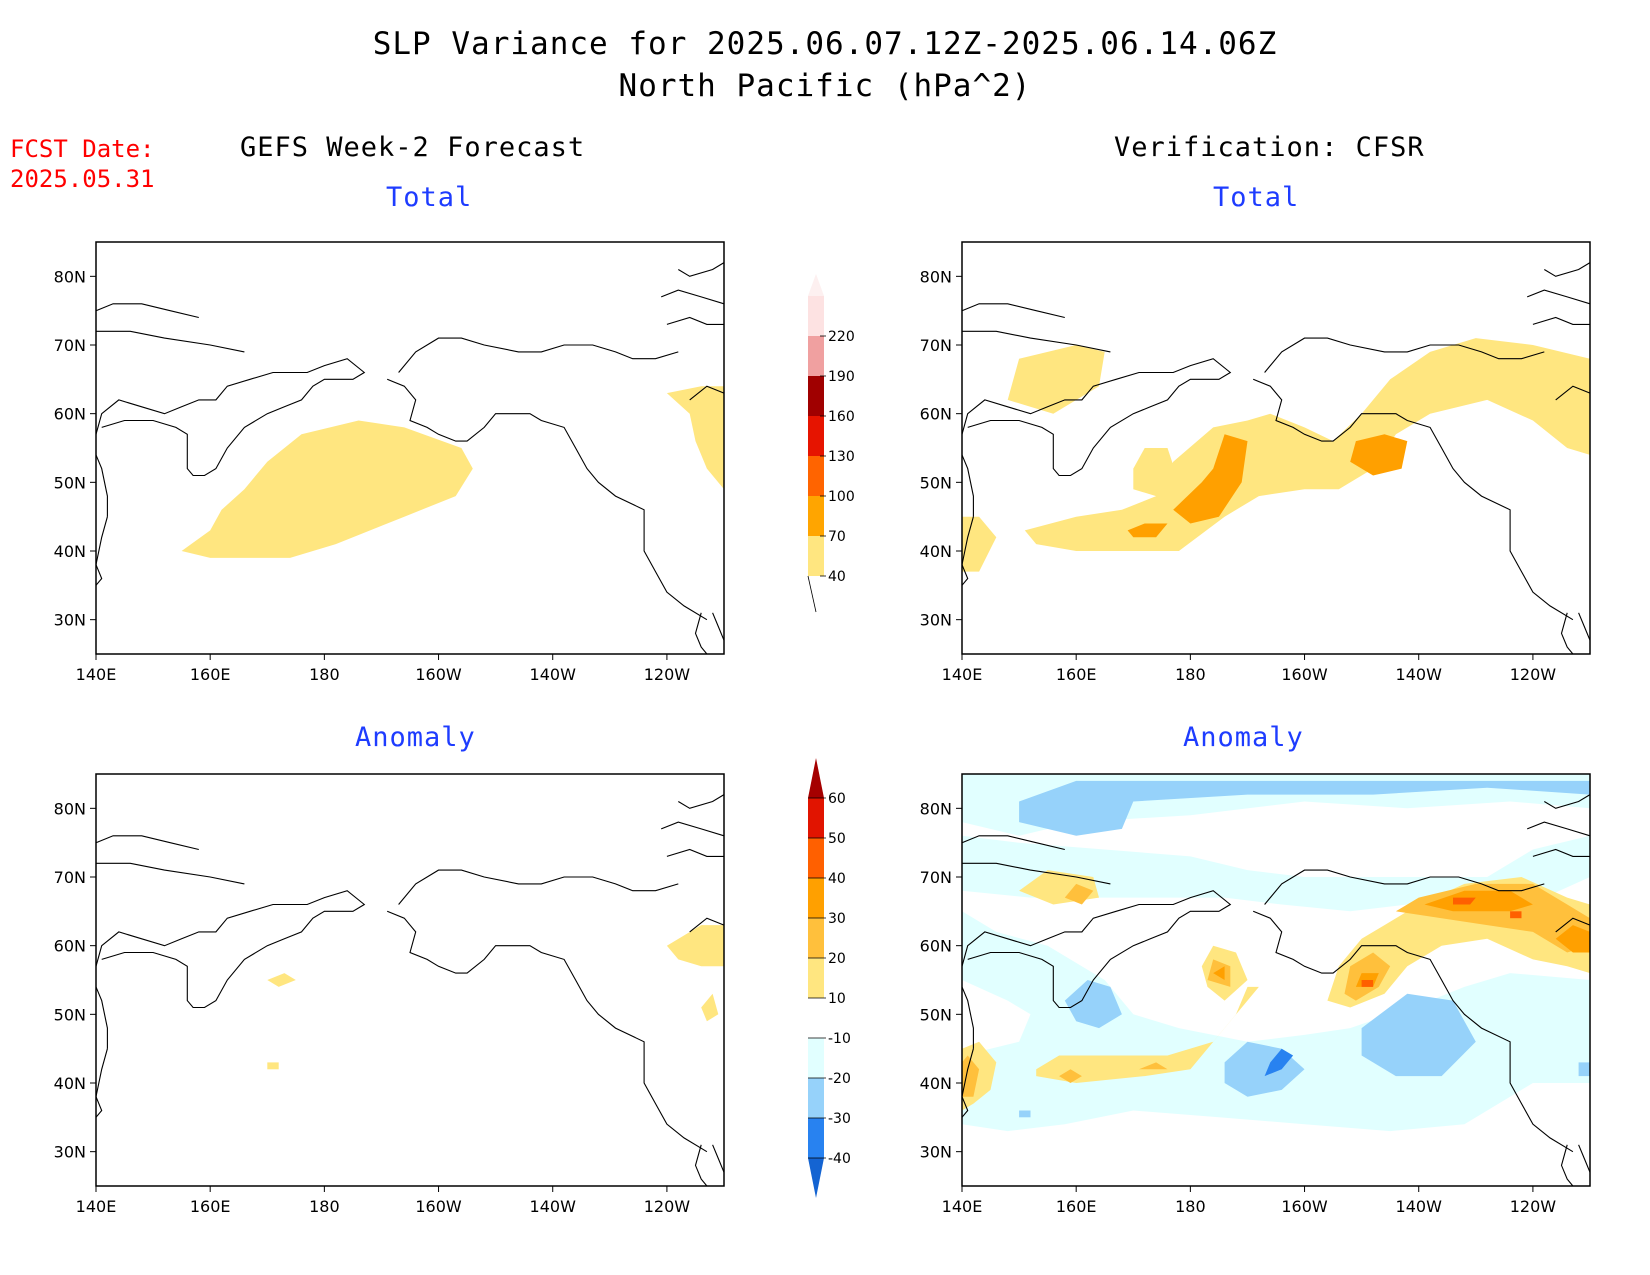 This screenshot has height=1275, width=1650. What do you see at coordinates (1256, 197) in the screenshot?
I see `panel-title-right-top: Total` at bounding box center [1256, 197].